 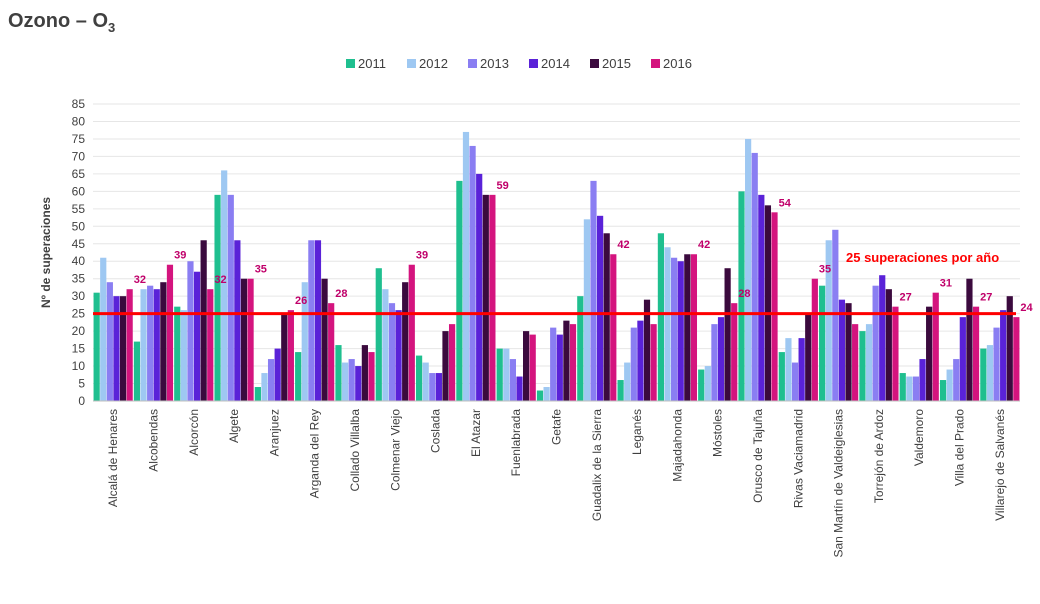 I want to click on y-tick-label: 85, so click(x=79, y=104).